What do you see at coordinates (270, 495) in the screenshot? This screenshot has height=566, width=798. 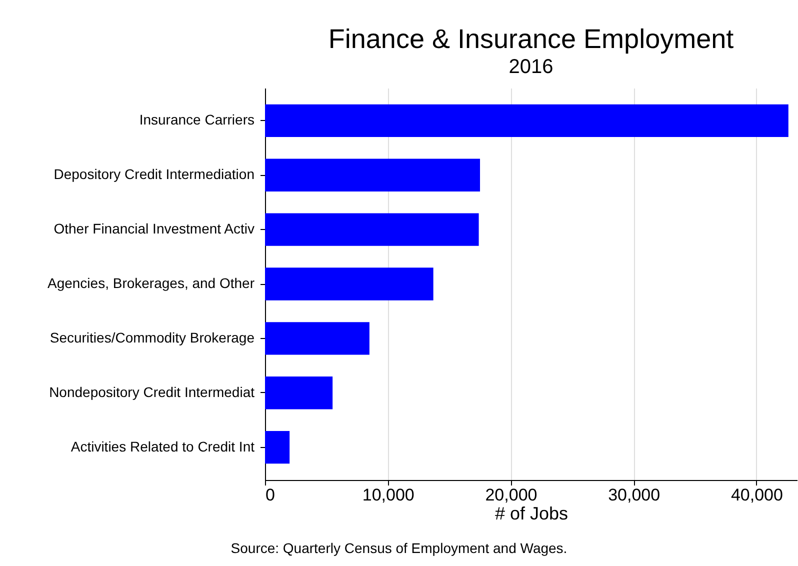 I see `x-tick-label: 0` at bounding box center [270, 495].